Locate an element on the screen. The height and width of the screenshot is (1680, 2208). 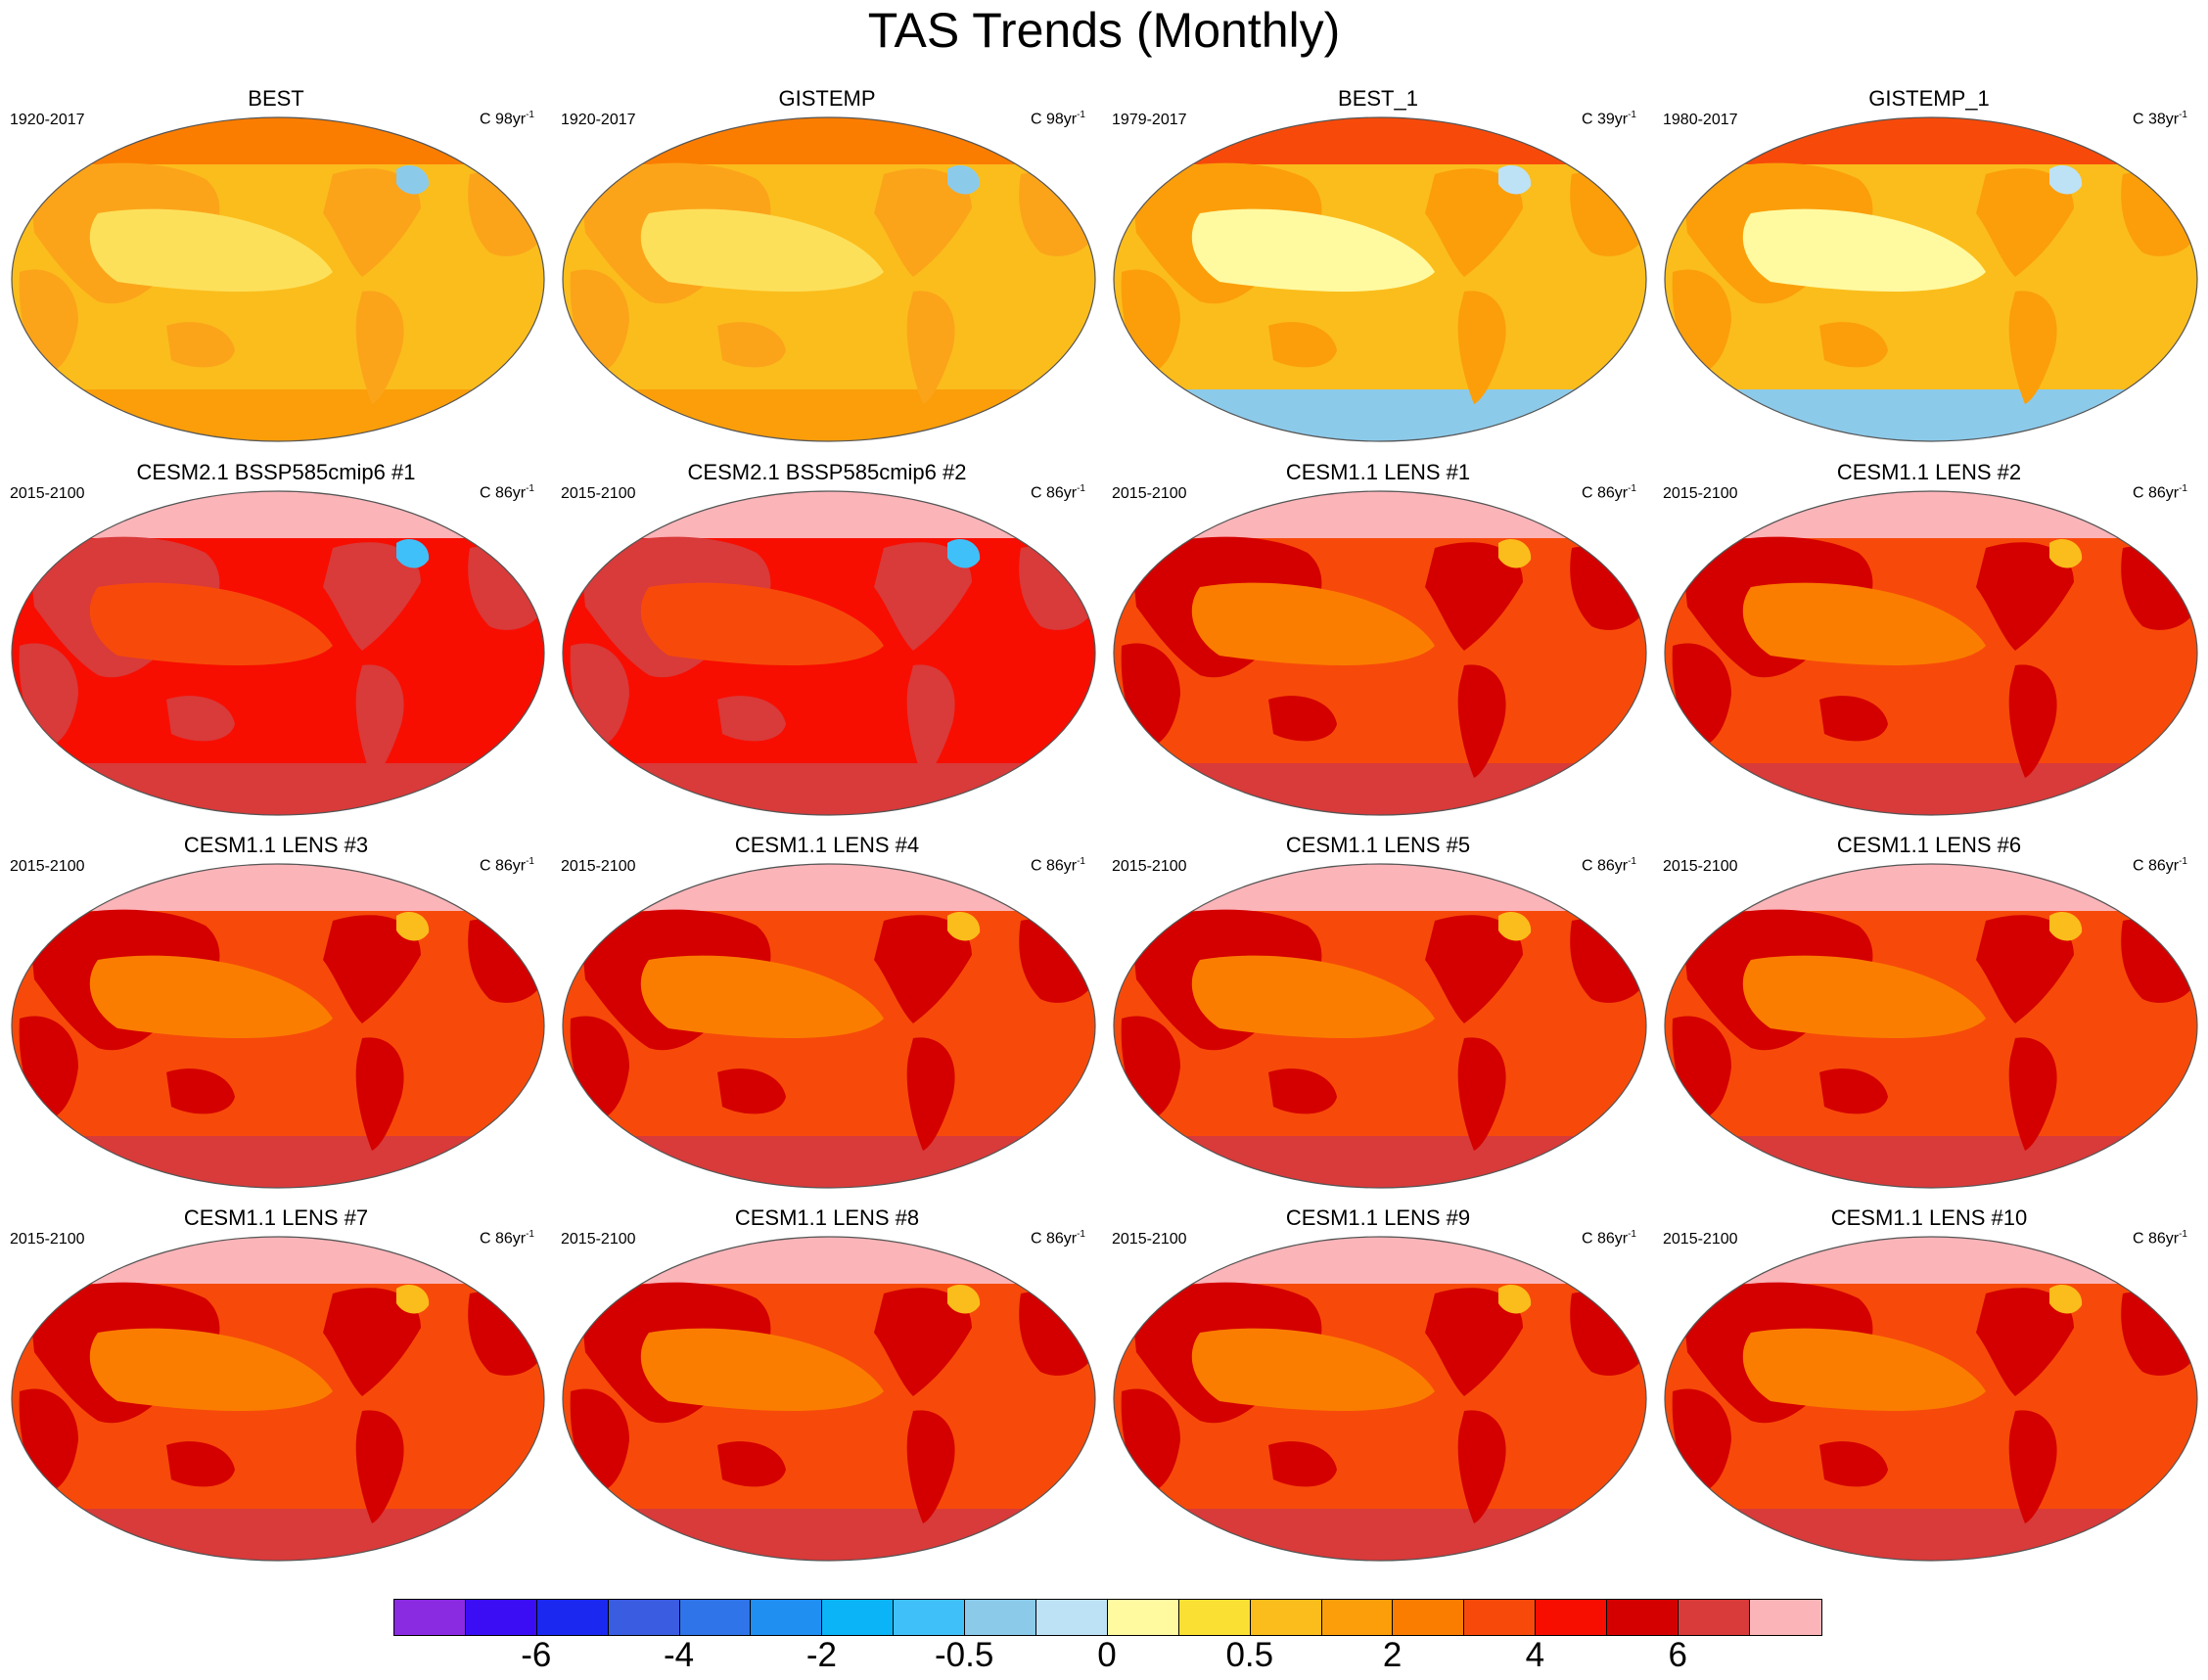
panel-title: CESM1.1 LENS #6 is located at coordinates (1929, 845).